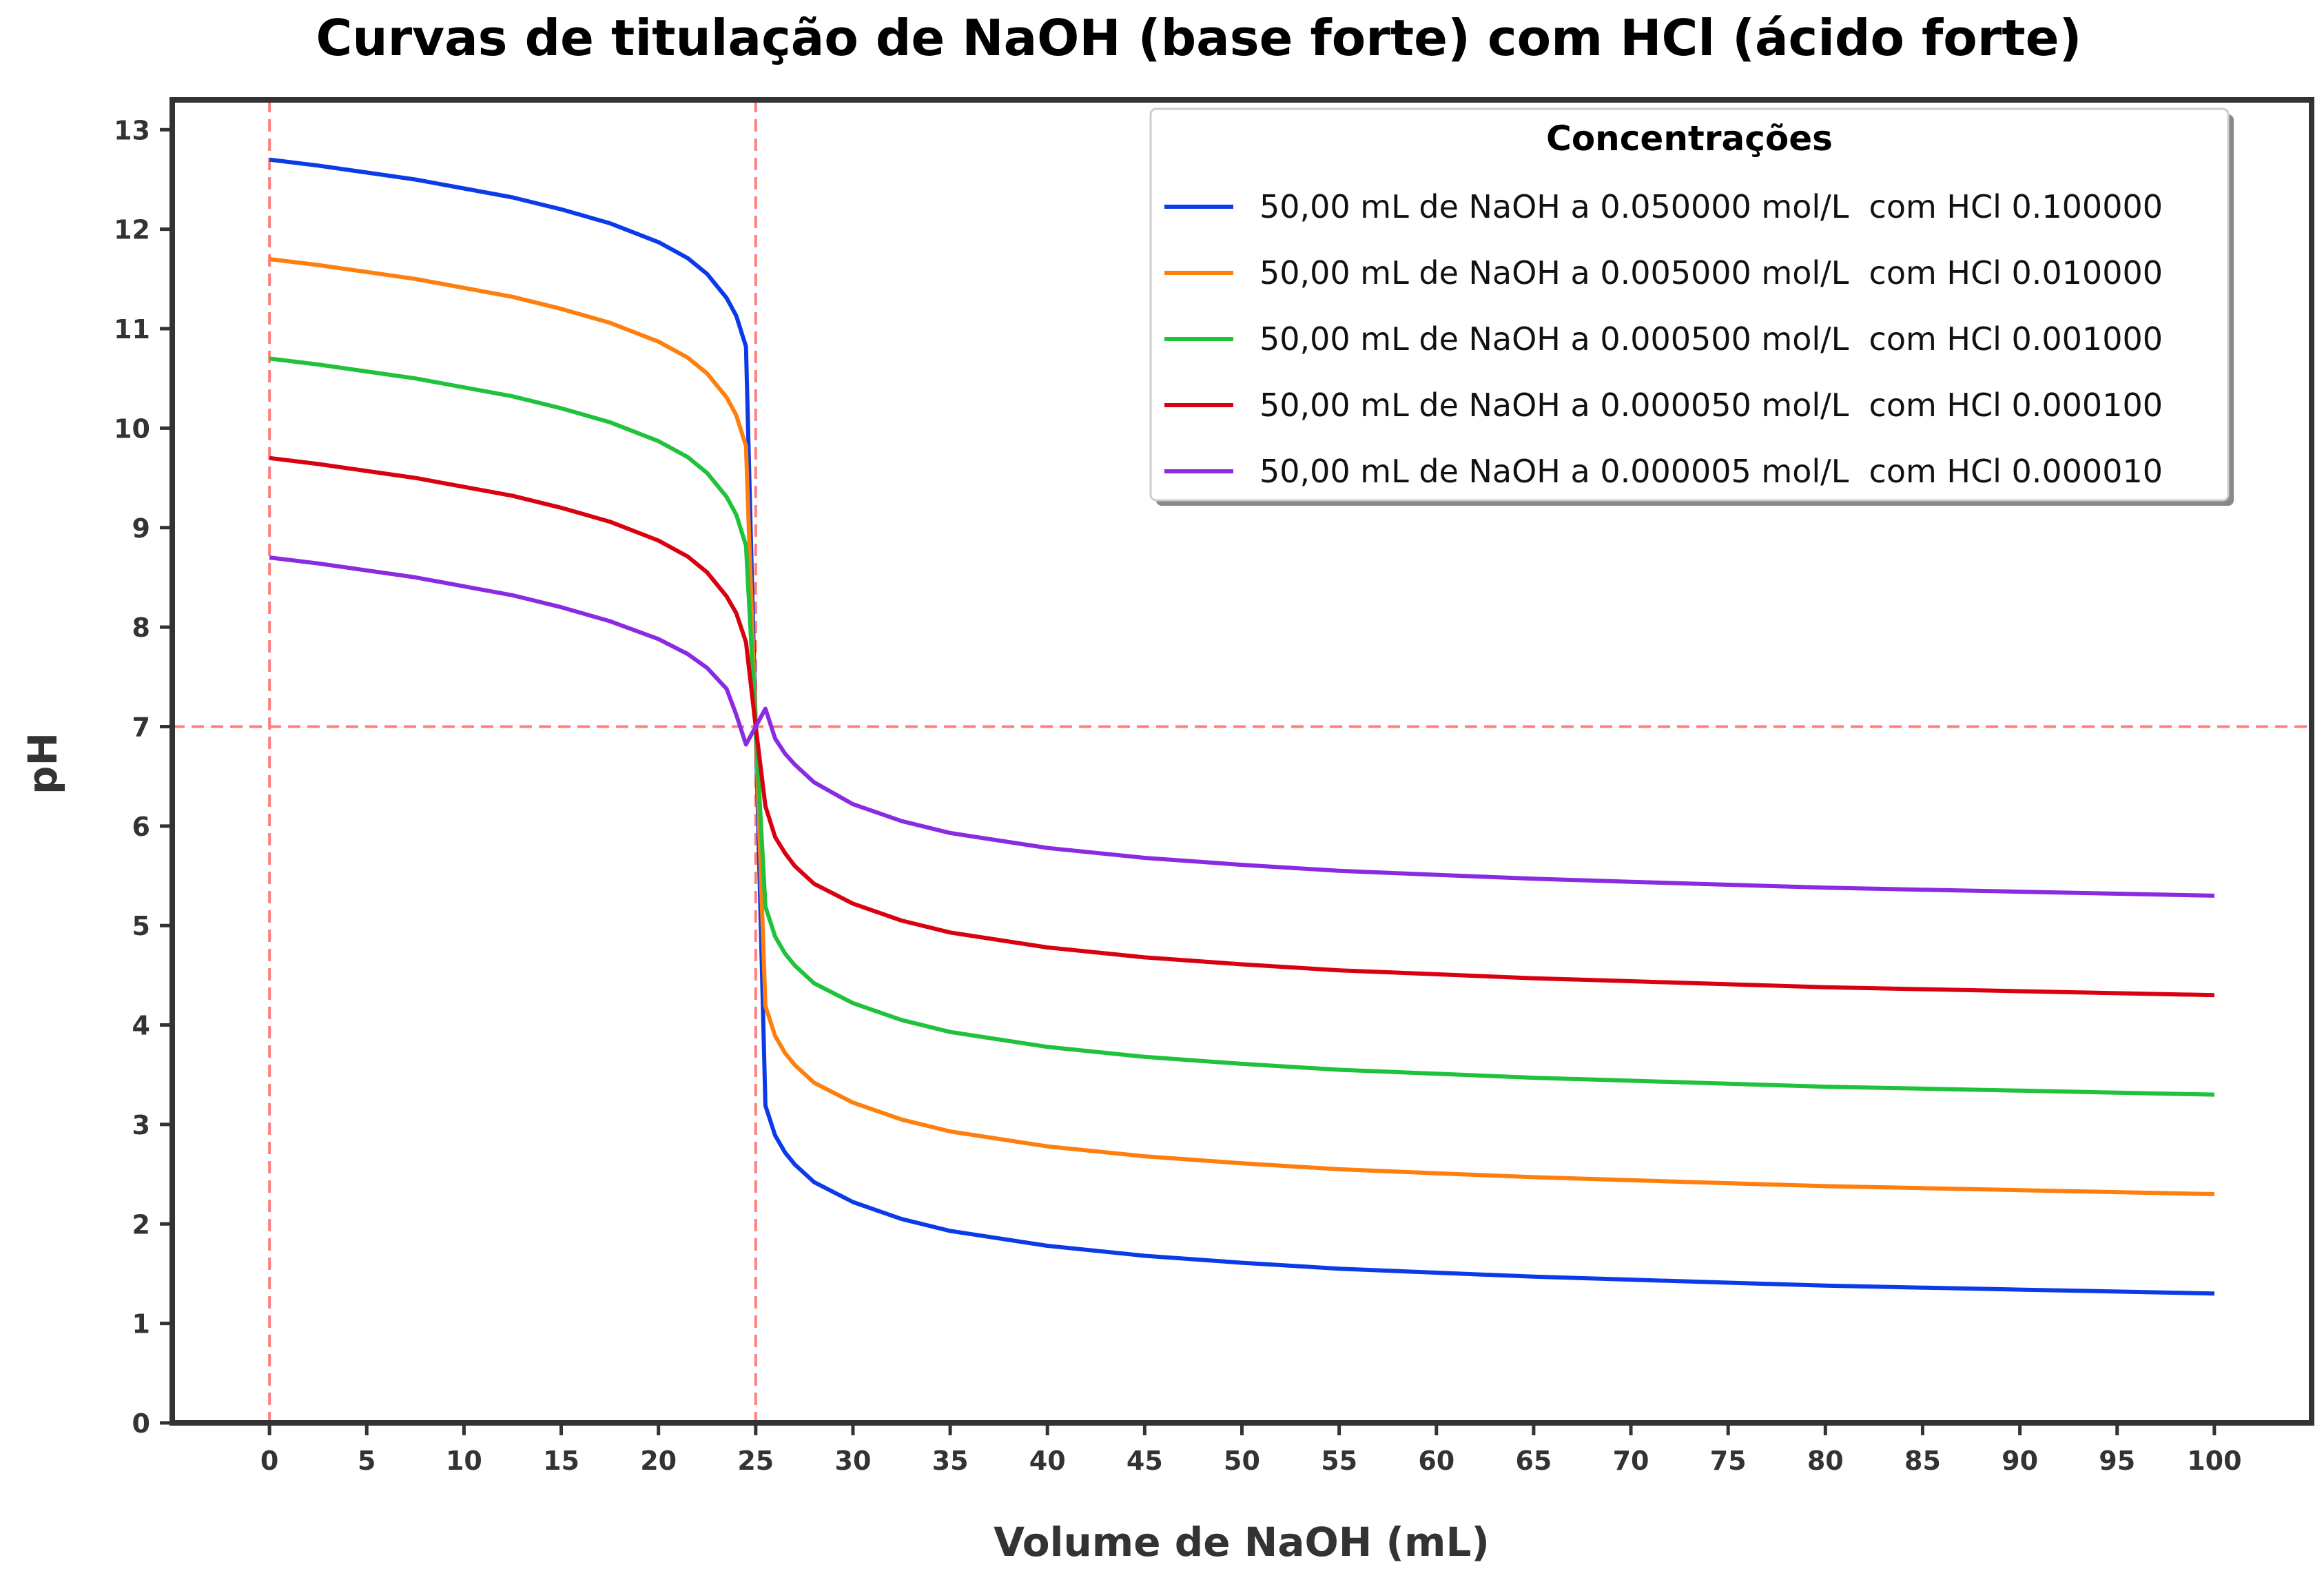 Image resolution: width=2324 pixels, height=1580 pixels. What do you see at coordinates (1145, 1461) in the screenshot?
I see `x-tick-label: 45` at bounding box center [1145, 1461].